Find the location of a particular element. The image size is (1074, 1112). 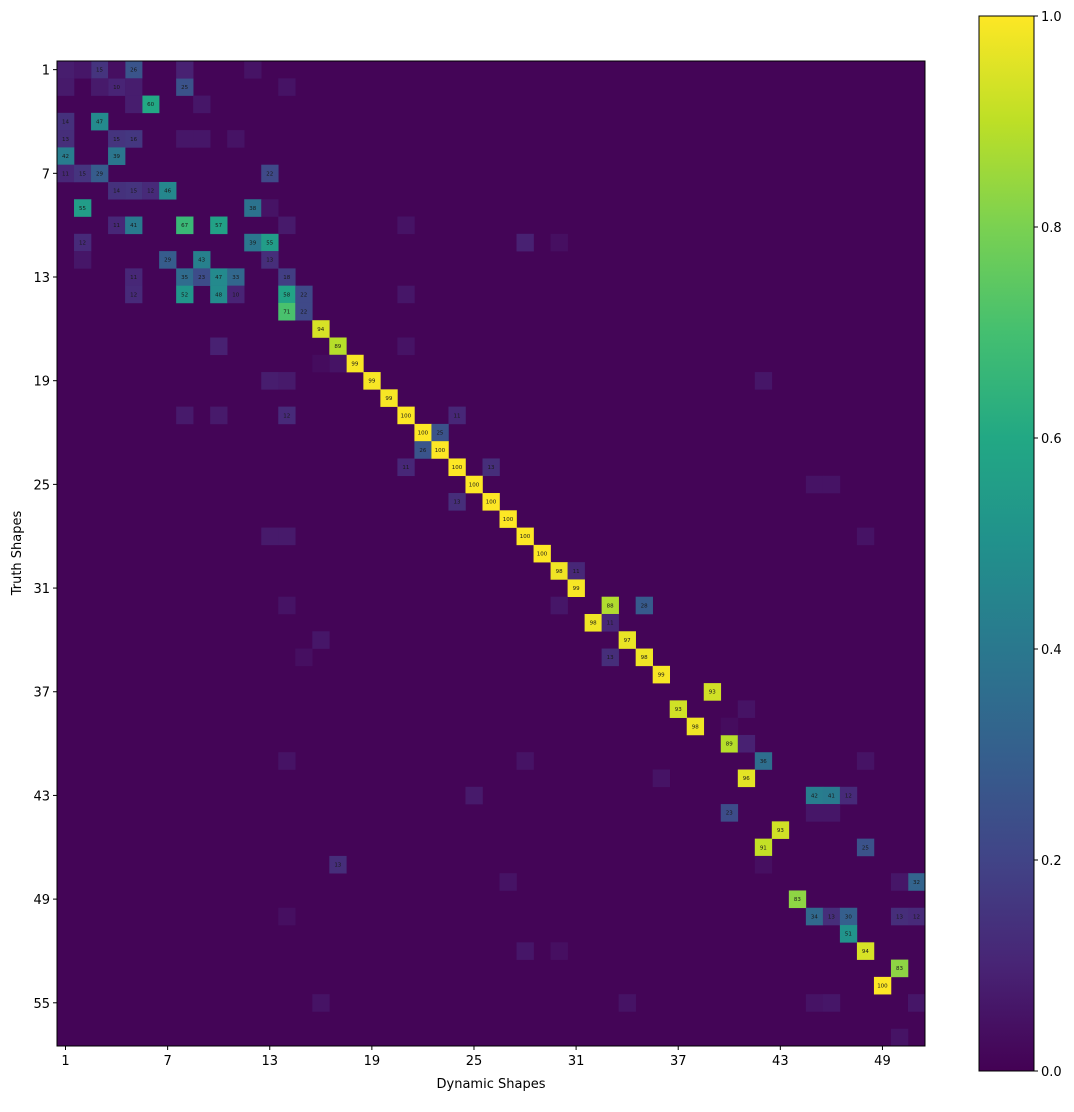

cell-value-label: 39 is located at coordinates (252, 243).